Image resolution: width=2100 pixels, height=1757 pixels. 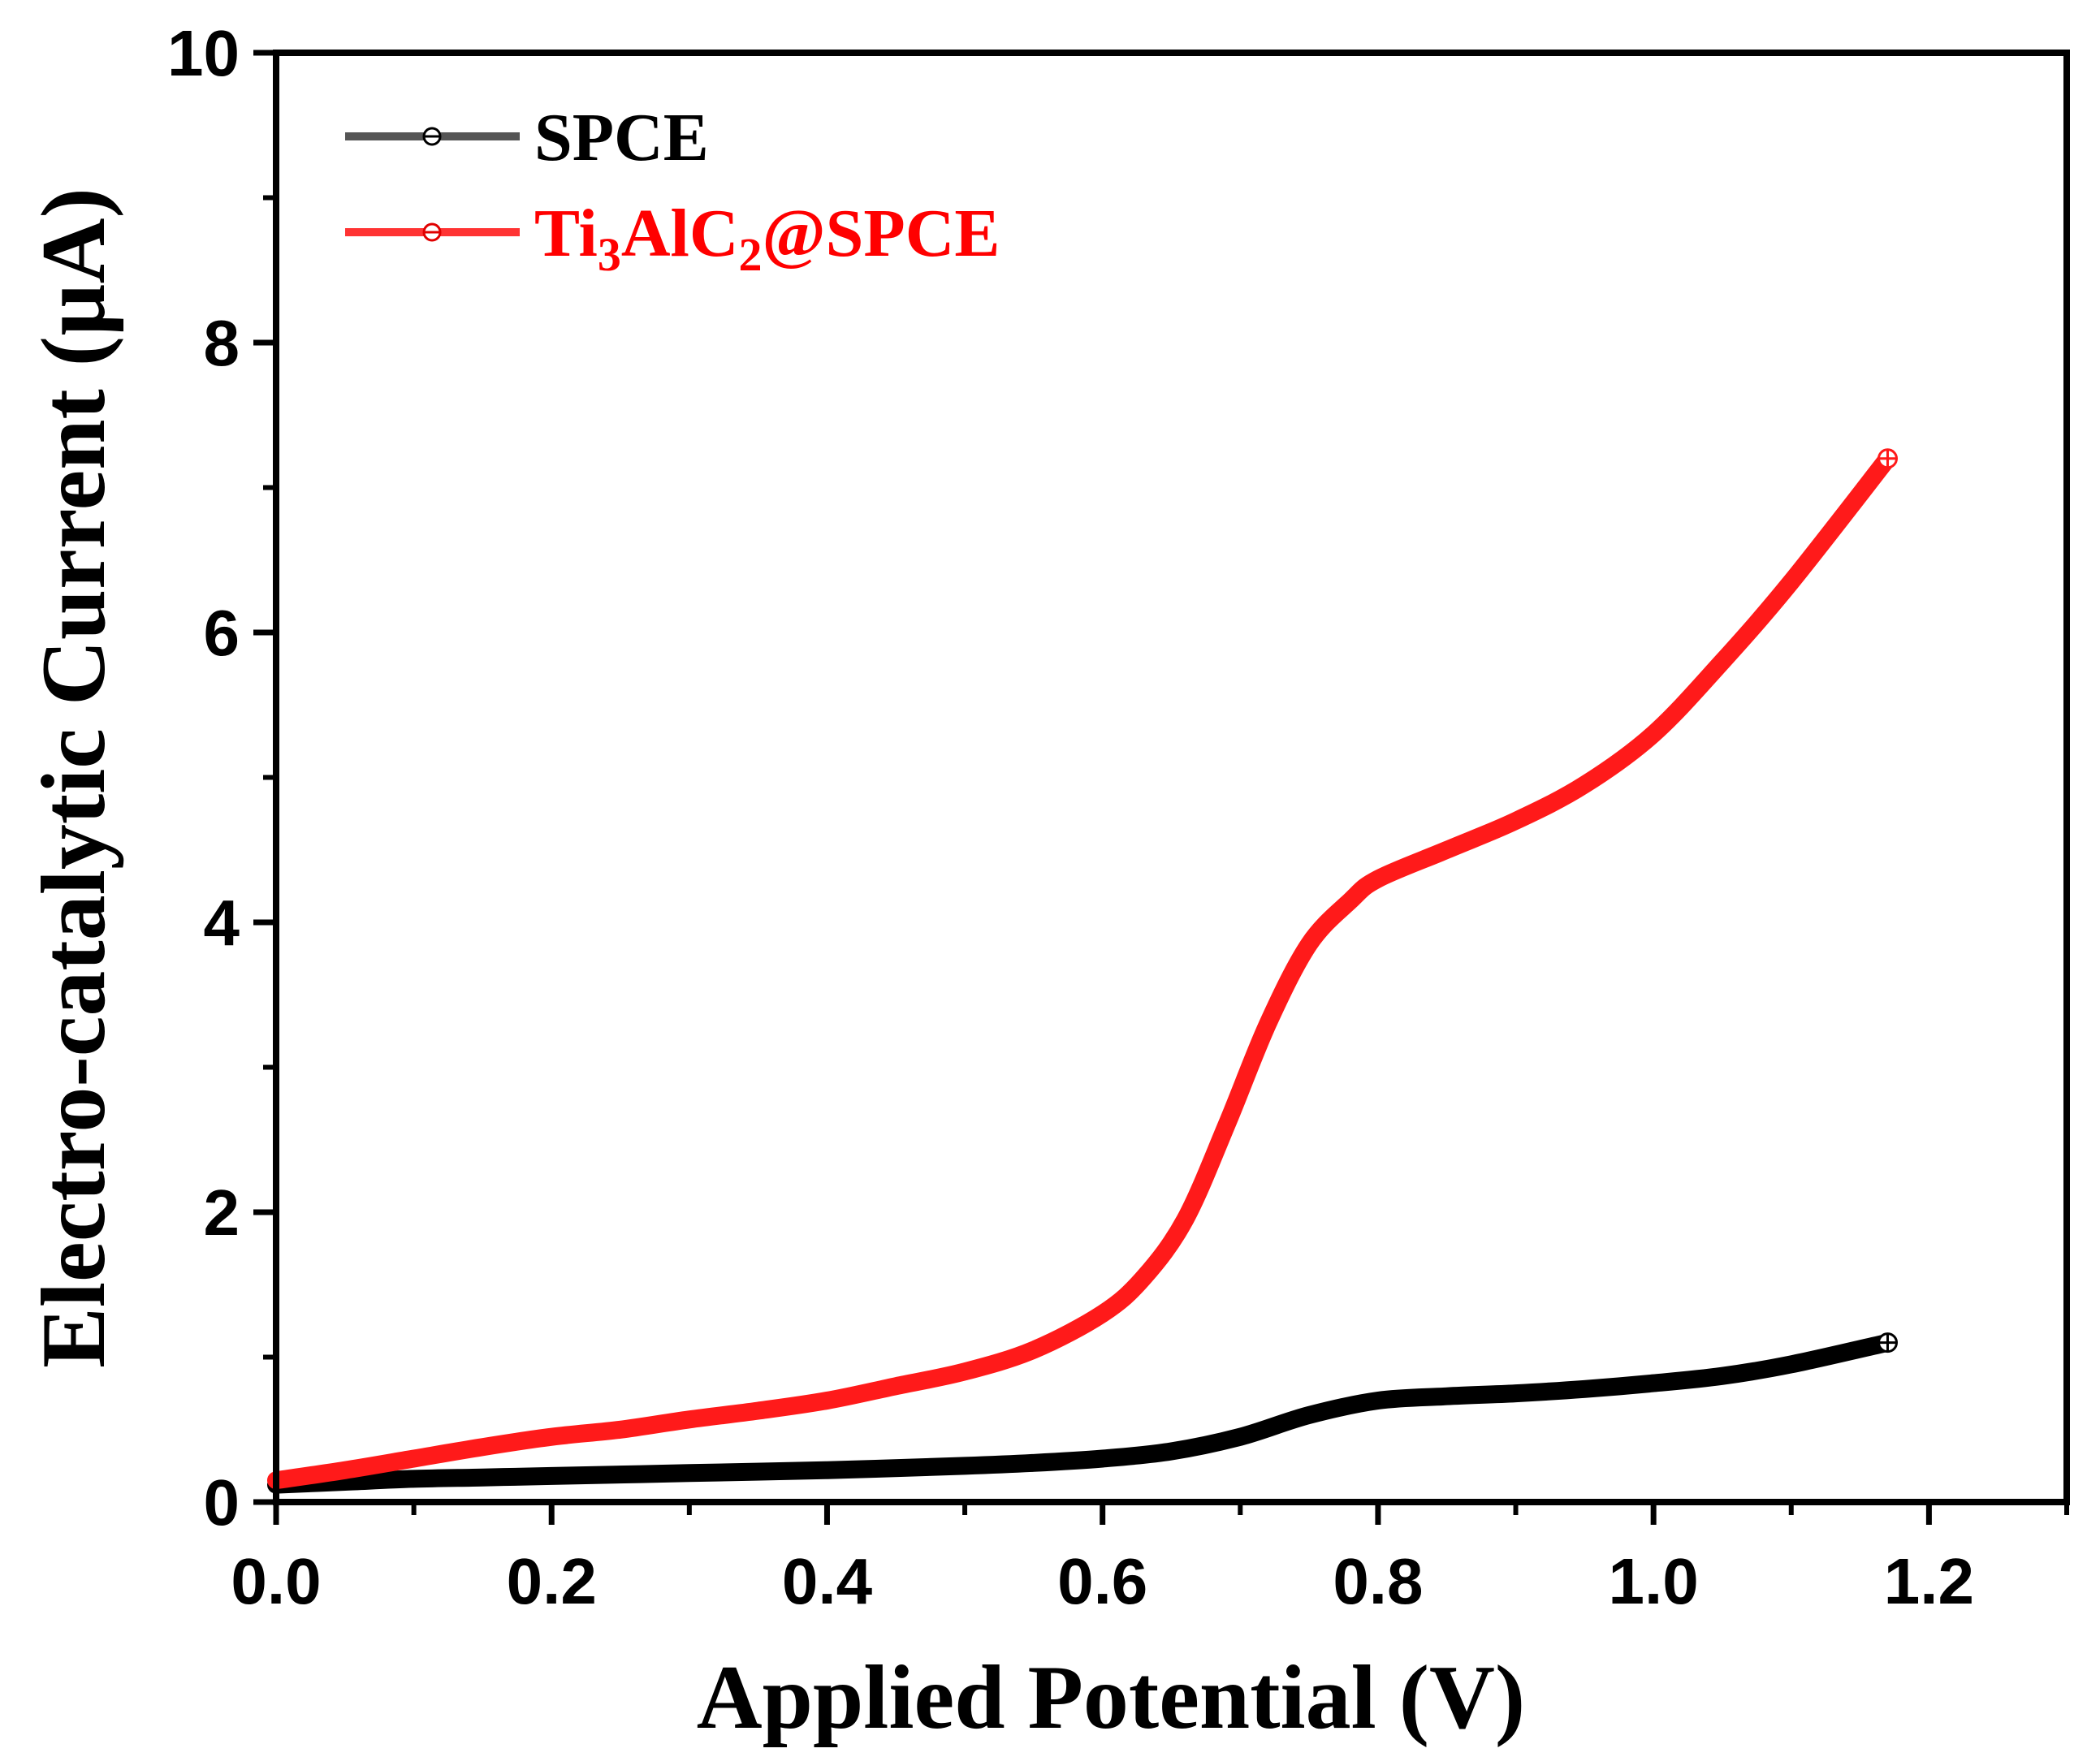 I want to click on x-tick-label-3: 0.6, so click(x=1102, y=1581).